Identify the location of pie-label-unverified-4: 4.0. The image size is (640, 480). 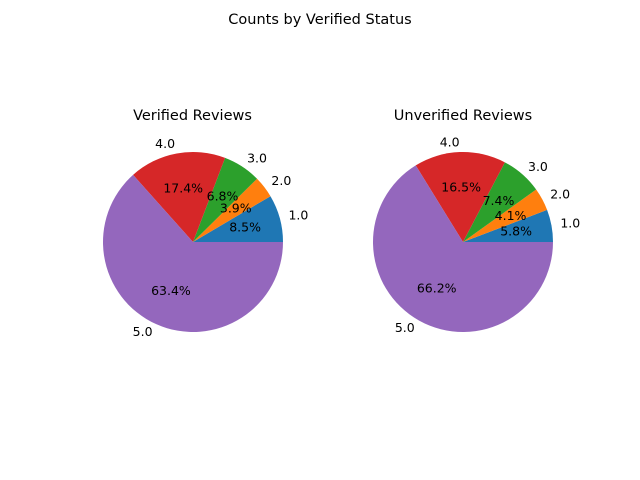
(450, 142).